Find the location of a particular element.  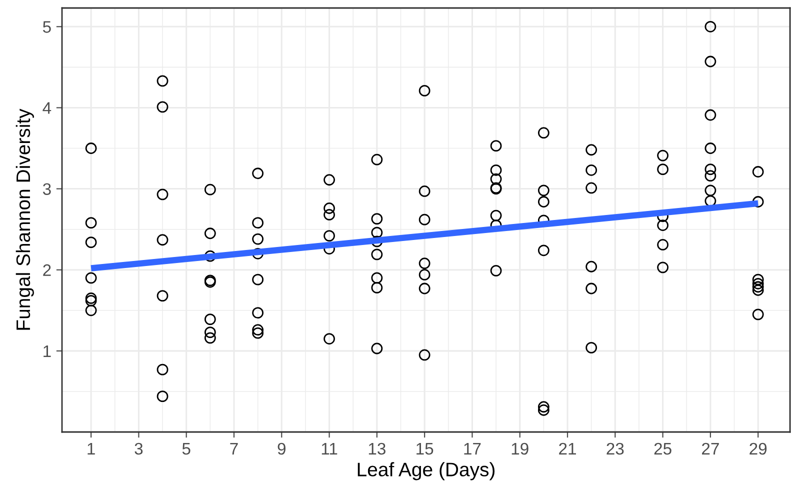

x-axis-title: Leaf Age (Days) is located at coordinates (426, 471).